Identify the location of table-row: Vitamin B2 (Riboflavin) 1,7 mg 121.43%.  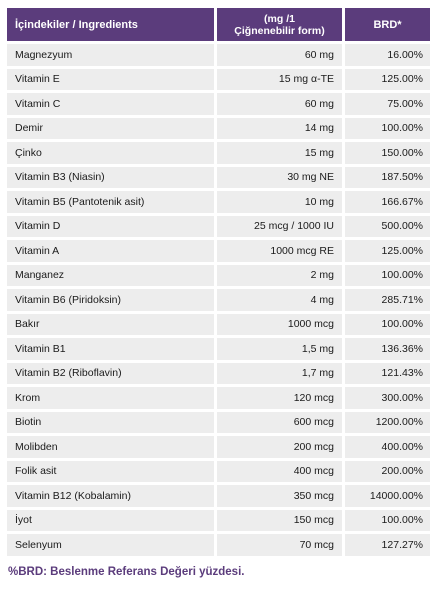
(218, 373).